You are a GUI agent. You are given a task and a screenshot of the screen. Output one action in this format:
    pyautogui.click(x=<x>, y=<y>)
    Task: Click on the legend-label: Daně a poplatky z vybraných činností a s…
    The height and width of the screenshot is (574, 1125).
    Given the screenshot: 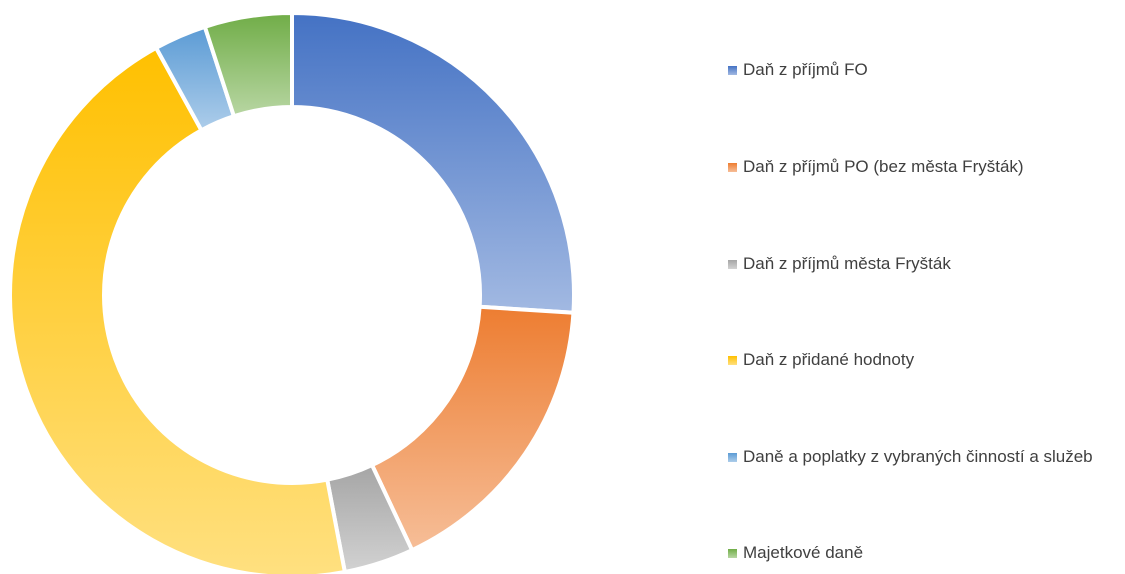 What is the action you would take?
    pyautogui.click(x=918, y=456)
    